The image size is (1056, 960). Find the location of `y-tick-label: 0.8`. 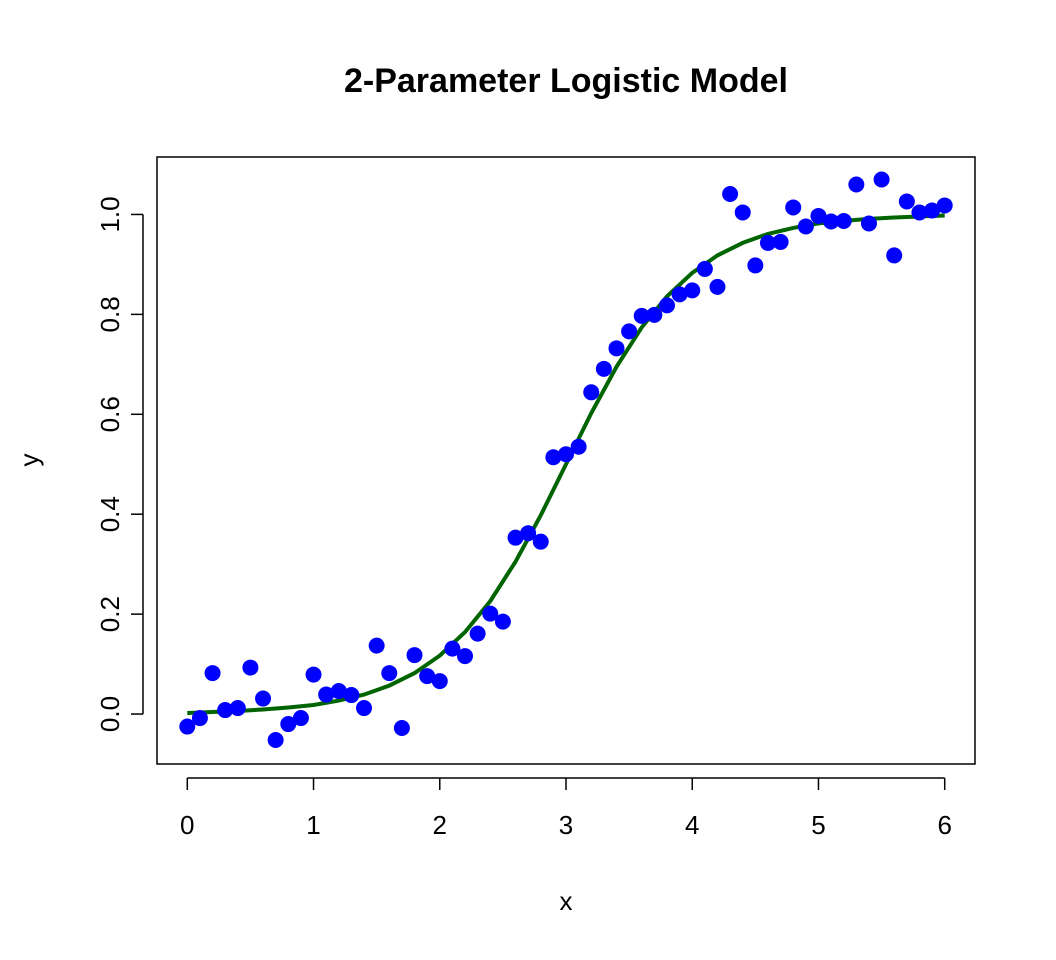

y-tick-label: 0.8 is located at coordinates (110, 314).